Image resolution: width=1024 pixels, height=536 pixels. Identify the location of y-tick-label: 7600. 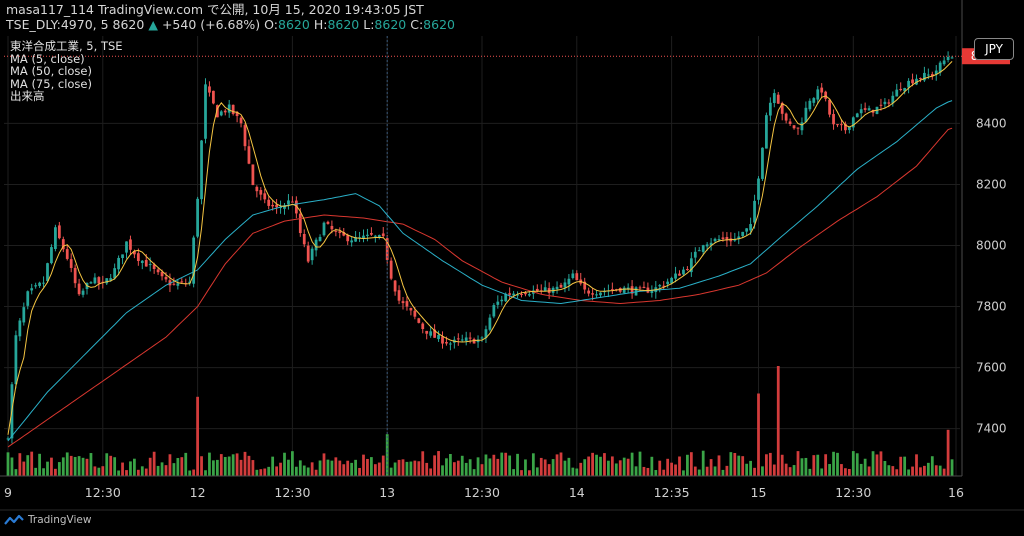
(991, 368).